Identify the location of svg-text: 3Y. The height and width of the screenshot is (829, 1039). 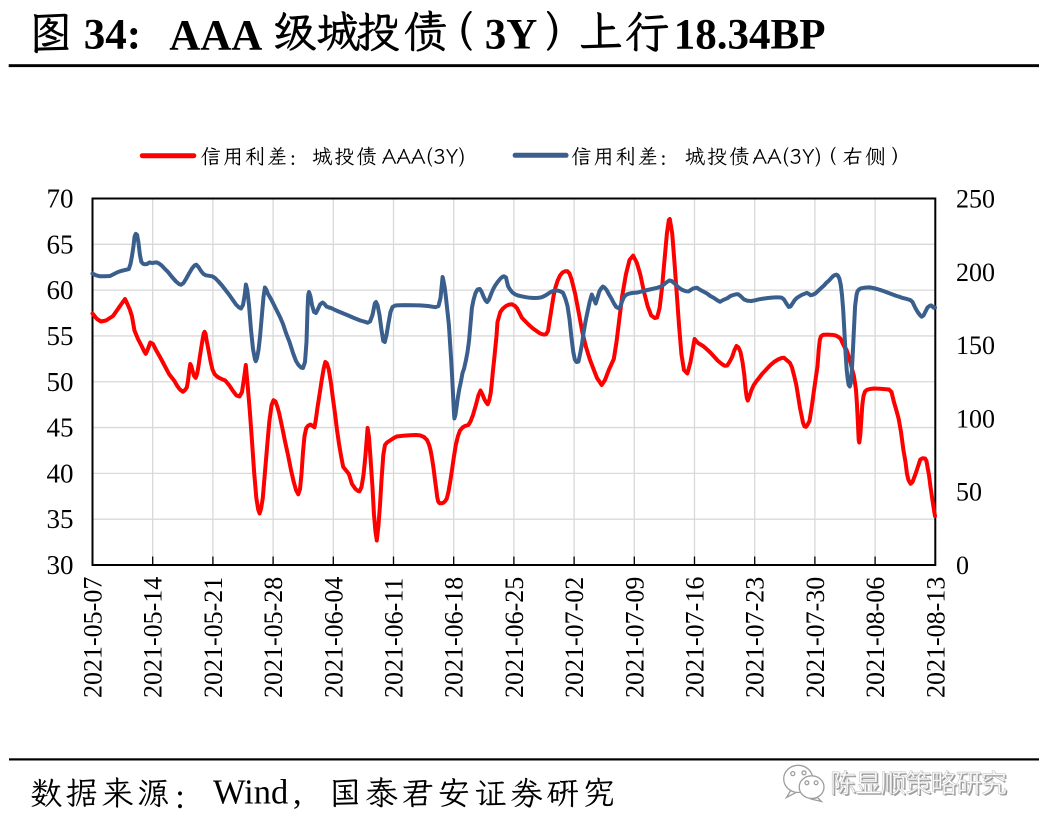
(511, 34).